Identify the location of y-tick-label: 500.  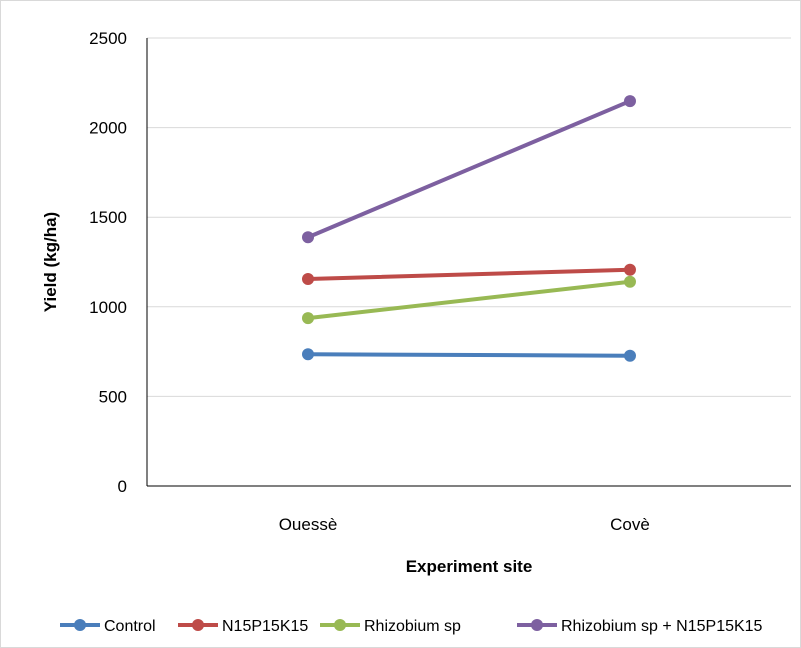
(113, 396).